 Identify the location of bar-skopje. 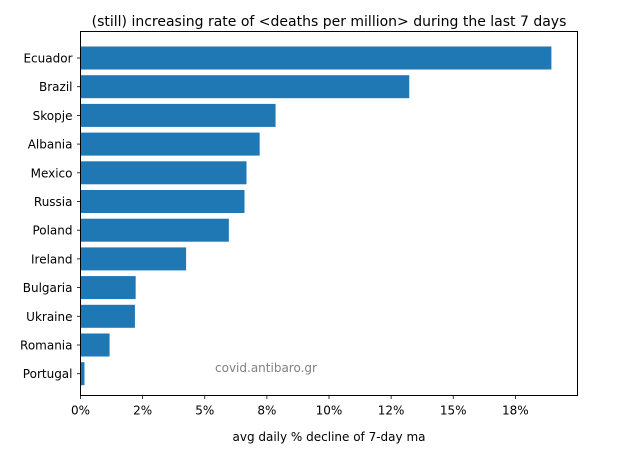
(178, 115).